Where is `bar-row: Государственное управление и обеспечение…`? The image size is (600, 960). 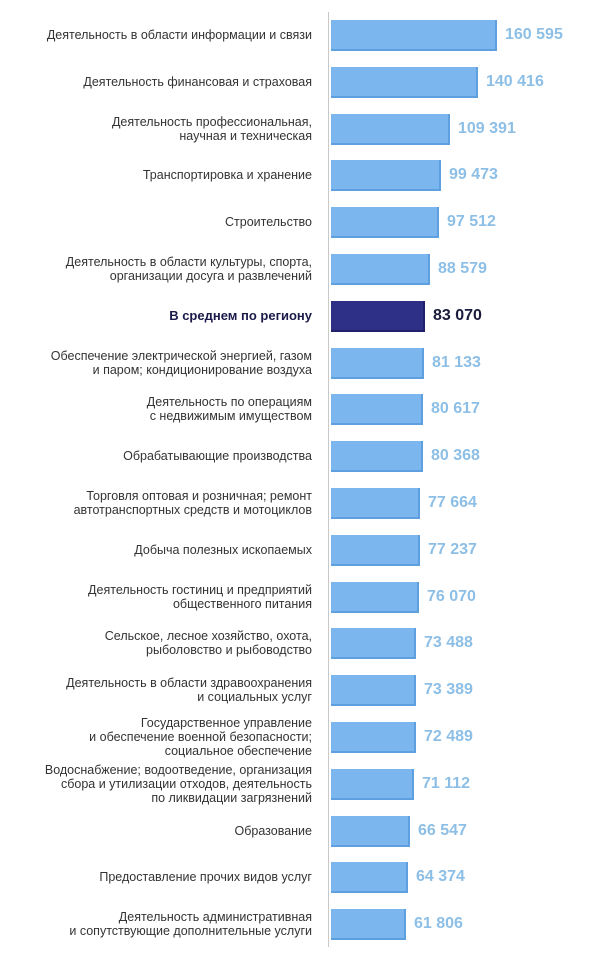 bar-row: Государственное управление и обеспечение… is located at coordinates (300, 737).